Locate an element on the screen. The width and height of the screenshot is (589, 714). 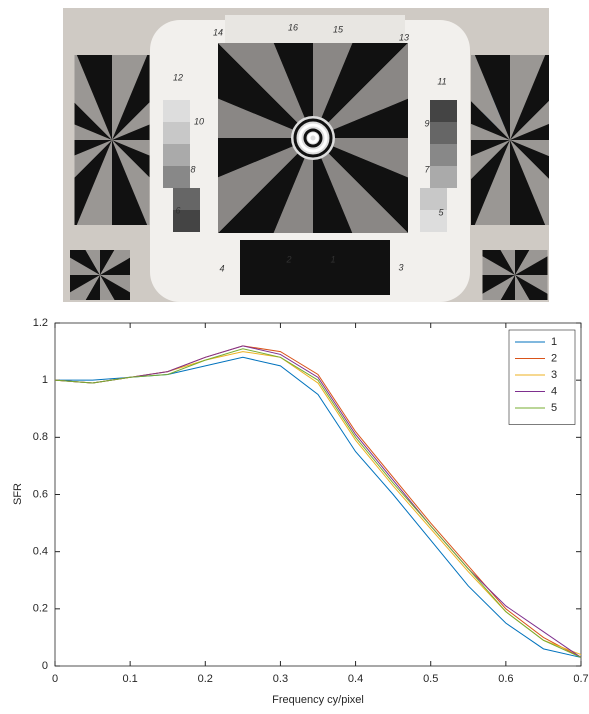
y-tick-label: 0.8 is located at coordinates (40, 437).